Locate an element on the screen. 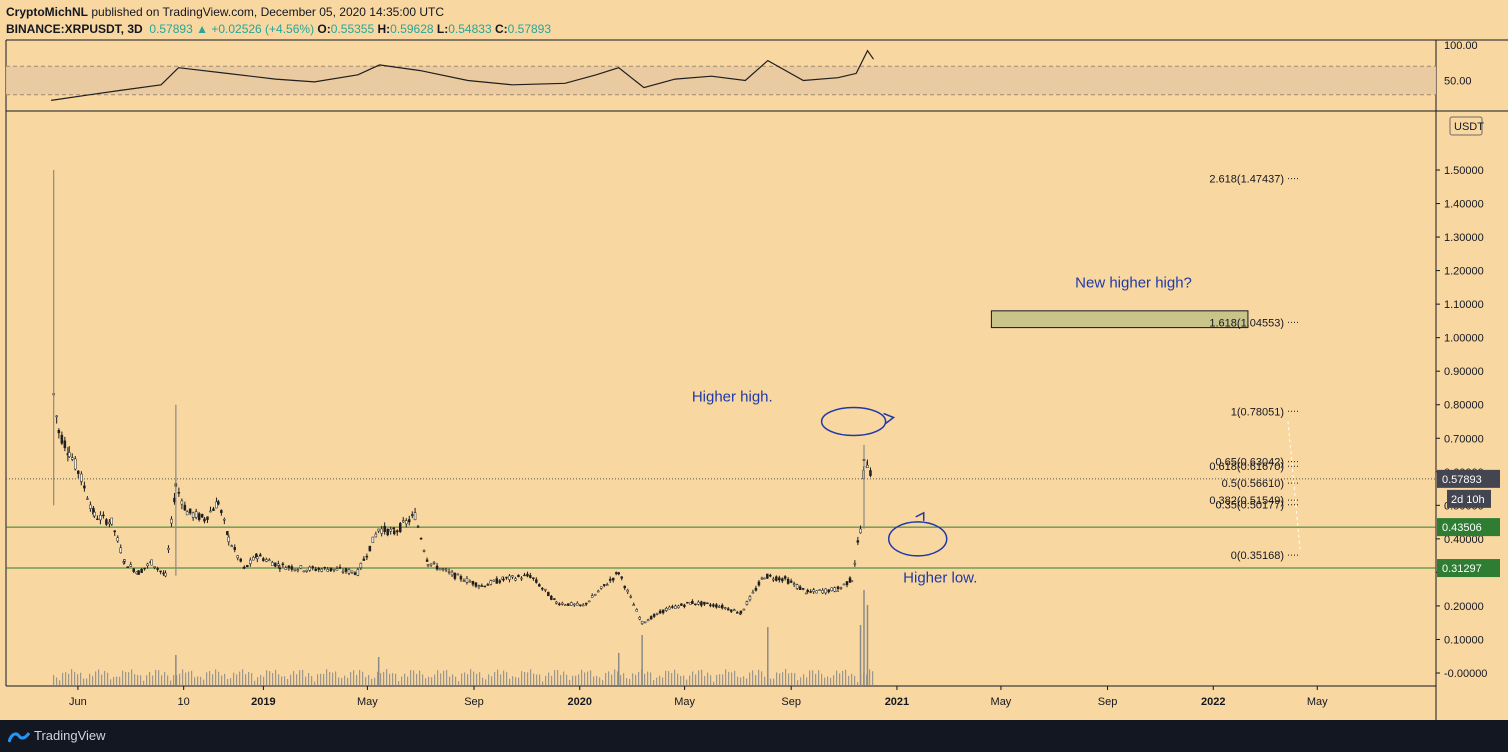  close-value: 0.57893 is located at coordinates (529, 29).